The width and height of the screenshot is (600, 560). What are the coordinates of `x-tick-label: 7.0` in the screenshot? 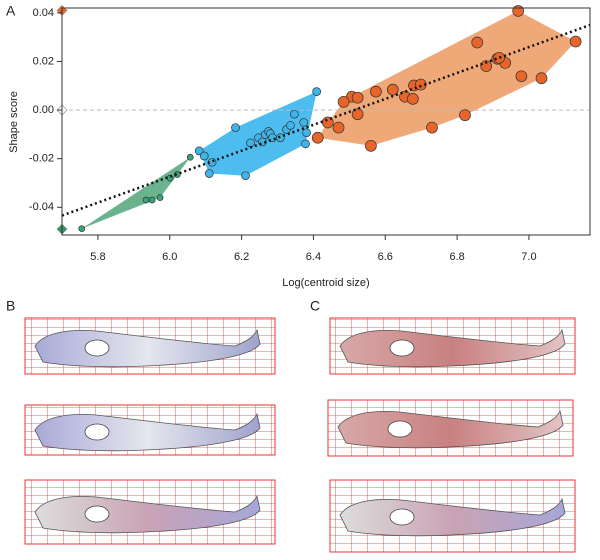 It's located at (528, 257).